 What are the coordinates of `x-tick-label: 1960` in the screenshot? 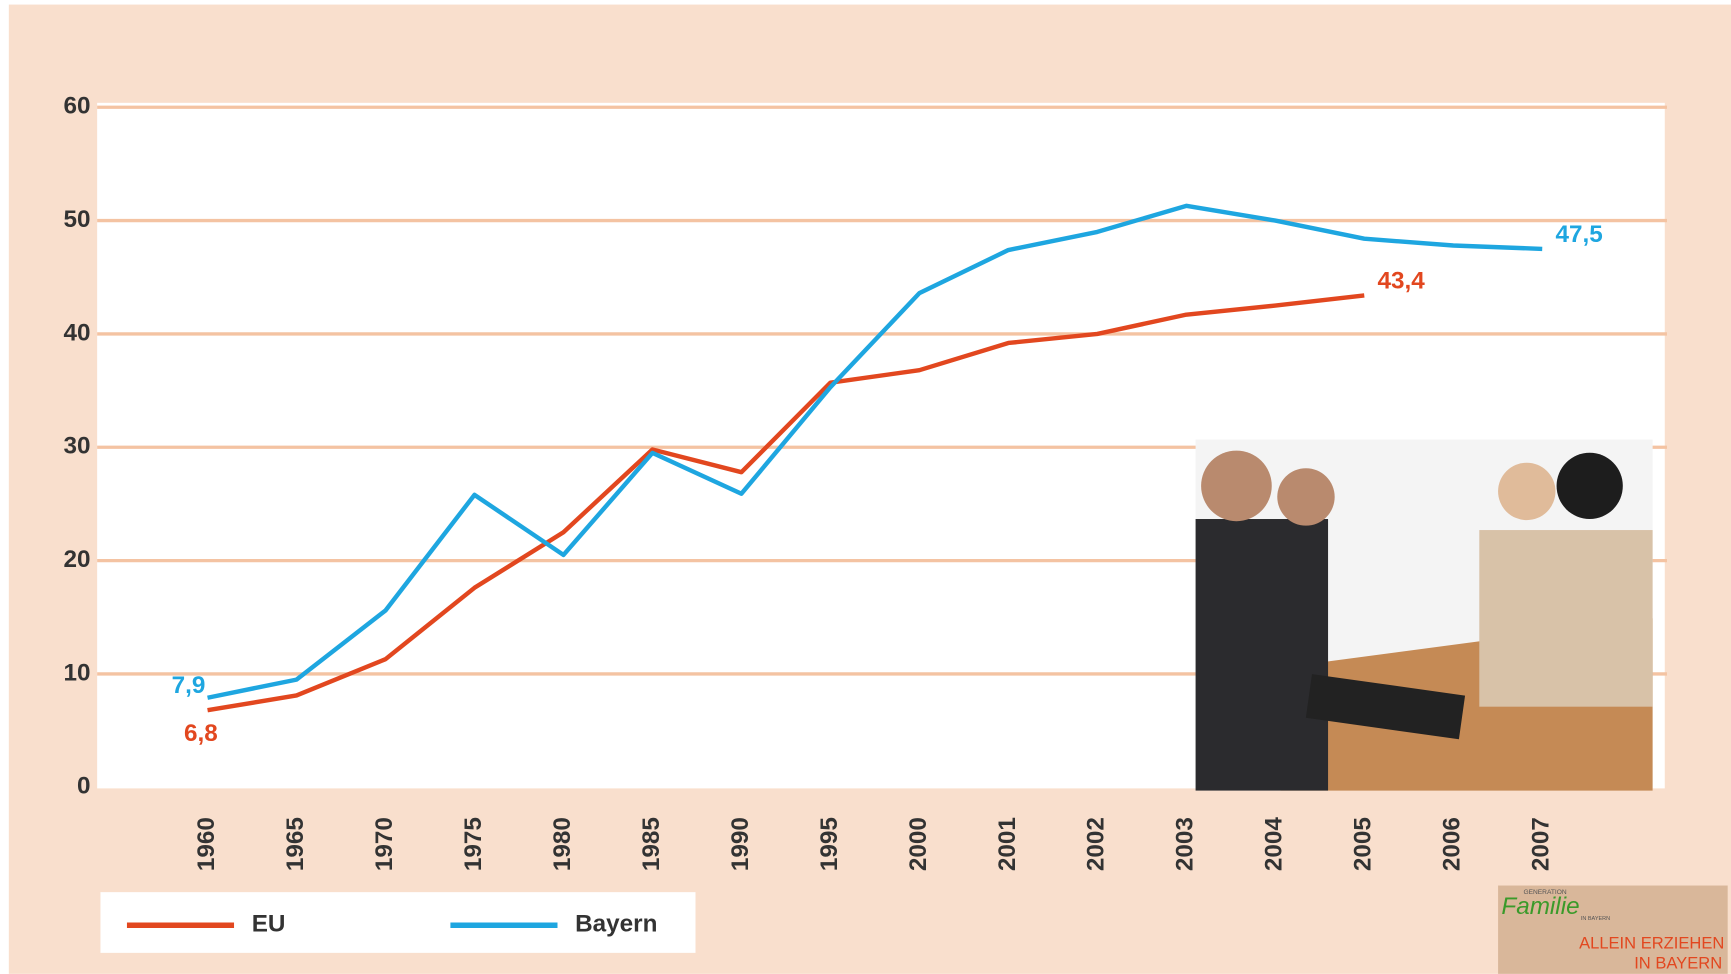 It's located at (206, 844).